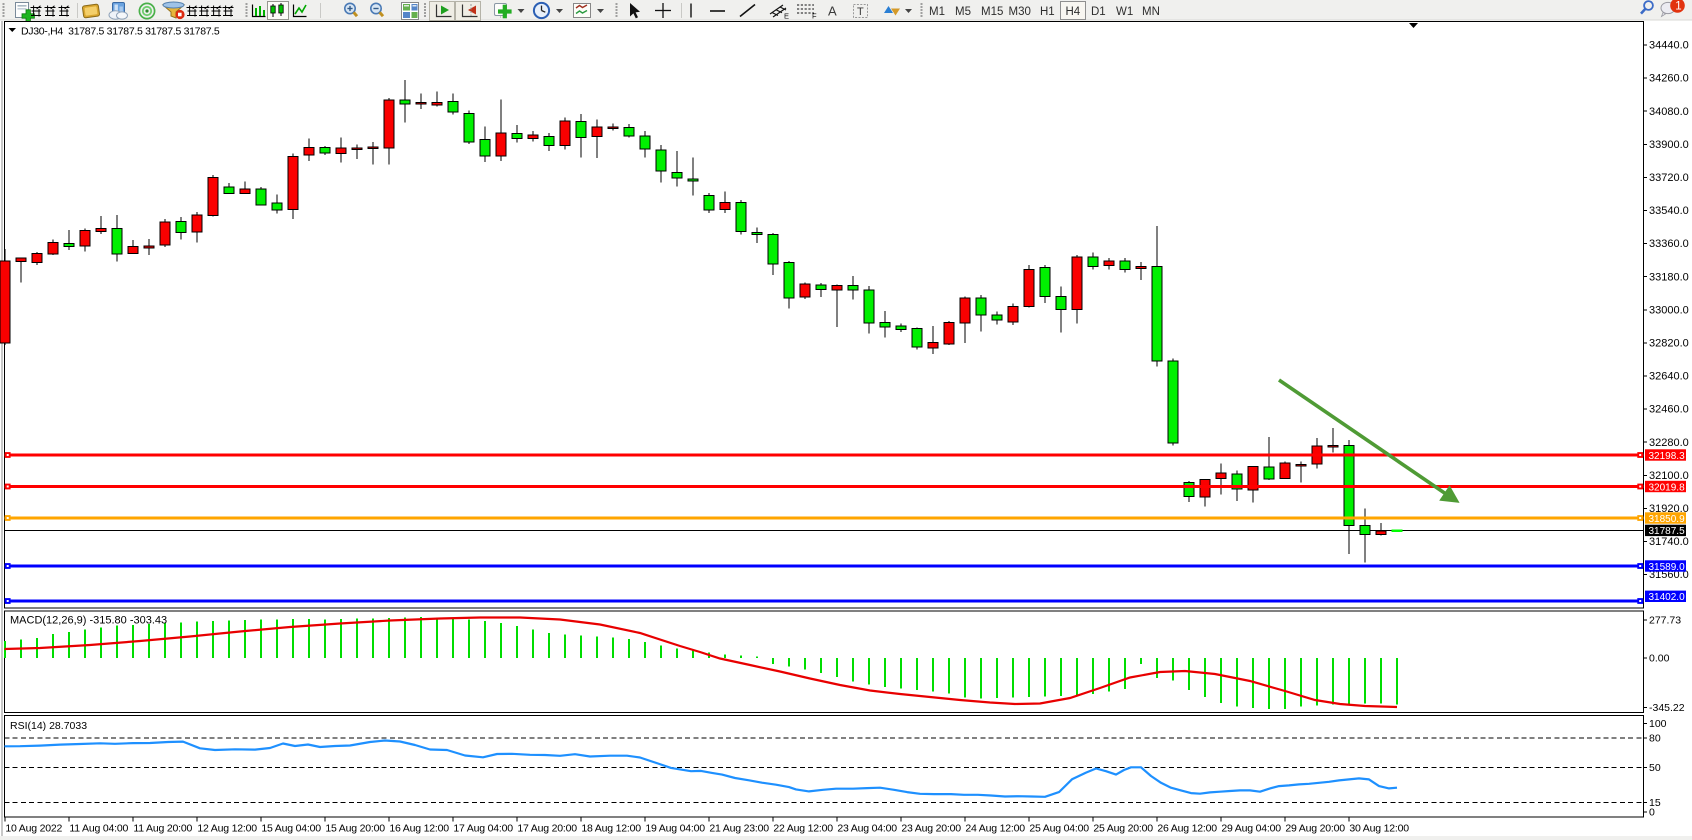 The width and height of the screenshot is (1692, 840). Describe the element at coordinates (227, 829) in the screenshot. I see `svg-text: 12 Aug 12:00` at that location.